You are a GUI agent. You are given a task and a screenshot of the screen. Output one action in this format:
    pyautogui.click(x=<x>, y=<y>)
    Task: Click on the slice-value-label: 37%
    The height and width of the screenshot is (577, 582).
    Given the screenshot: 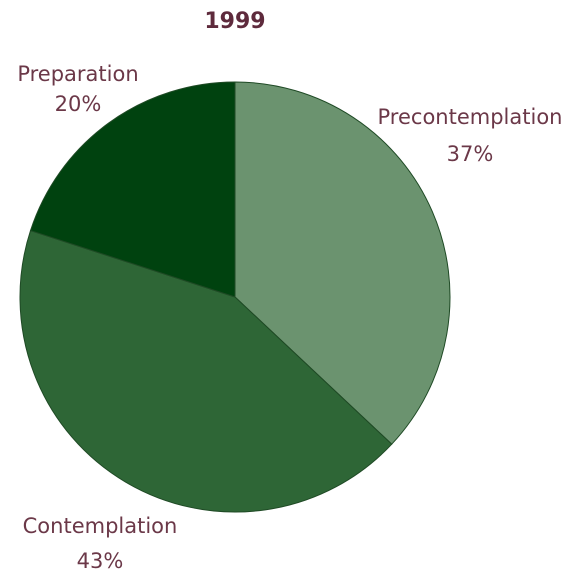 What is the action you would take?
    pyautogui.click(x=470, y=154)
    